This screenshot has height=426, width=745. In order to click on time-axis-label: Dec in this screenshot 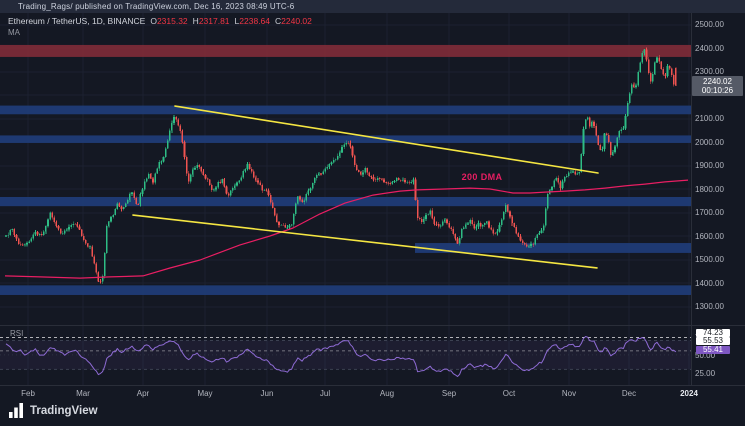, I will do `click(629, 393)`.